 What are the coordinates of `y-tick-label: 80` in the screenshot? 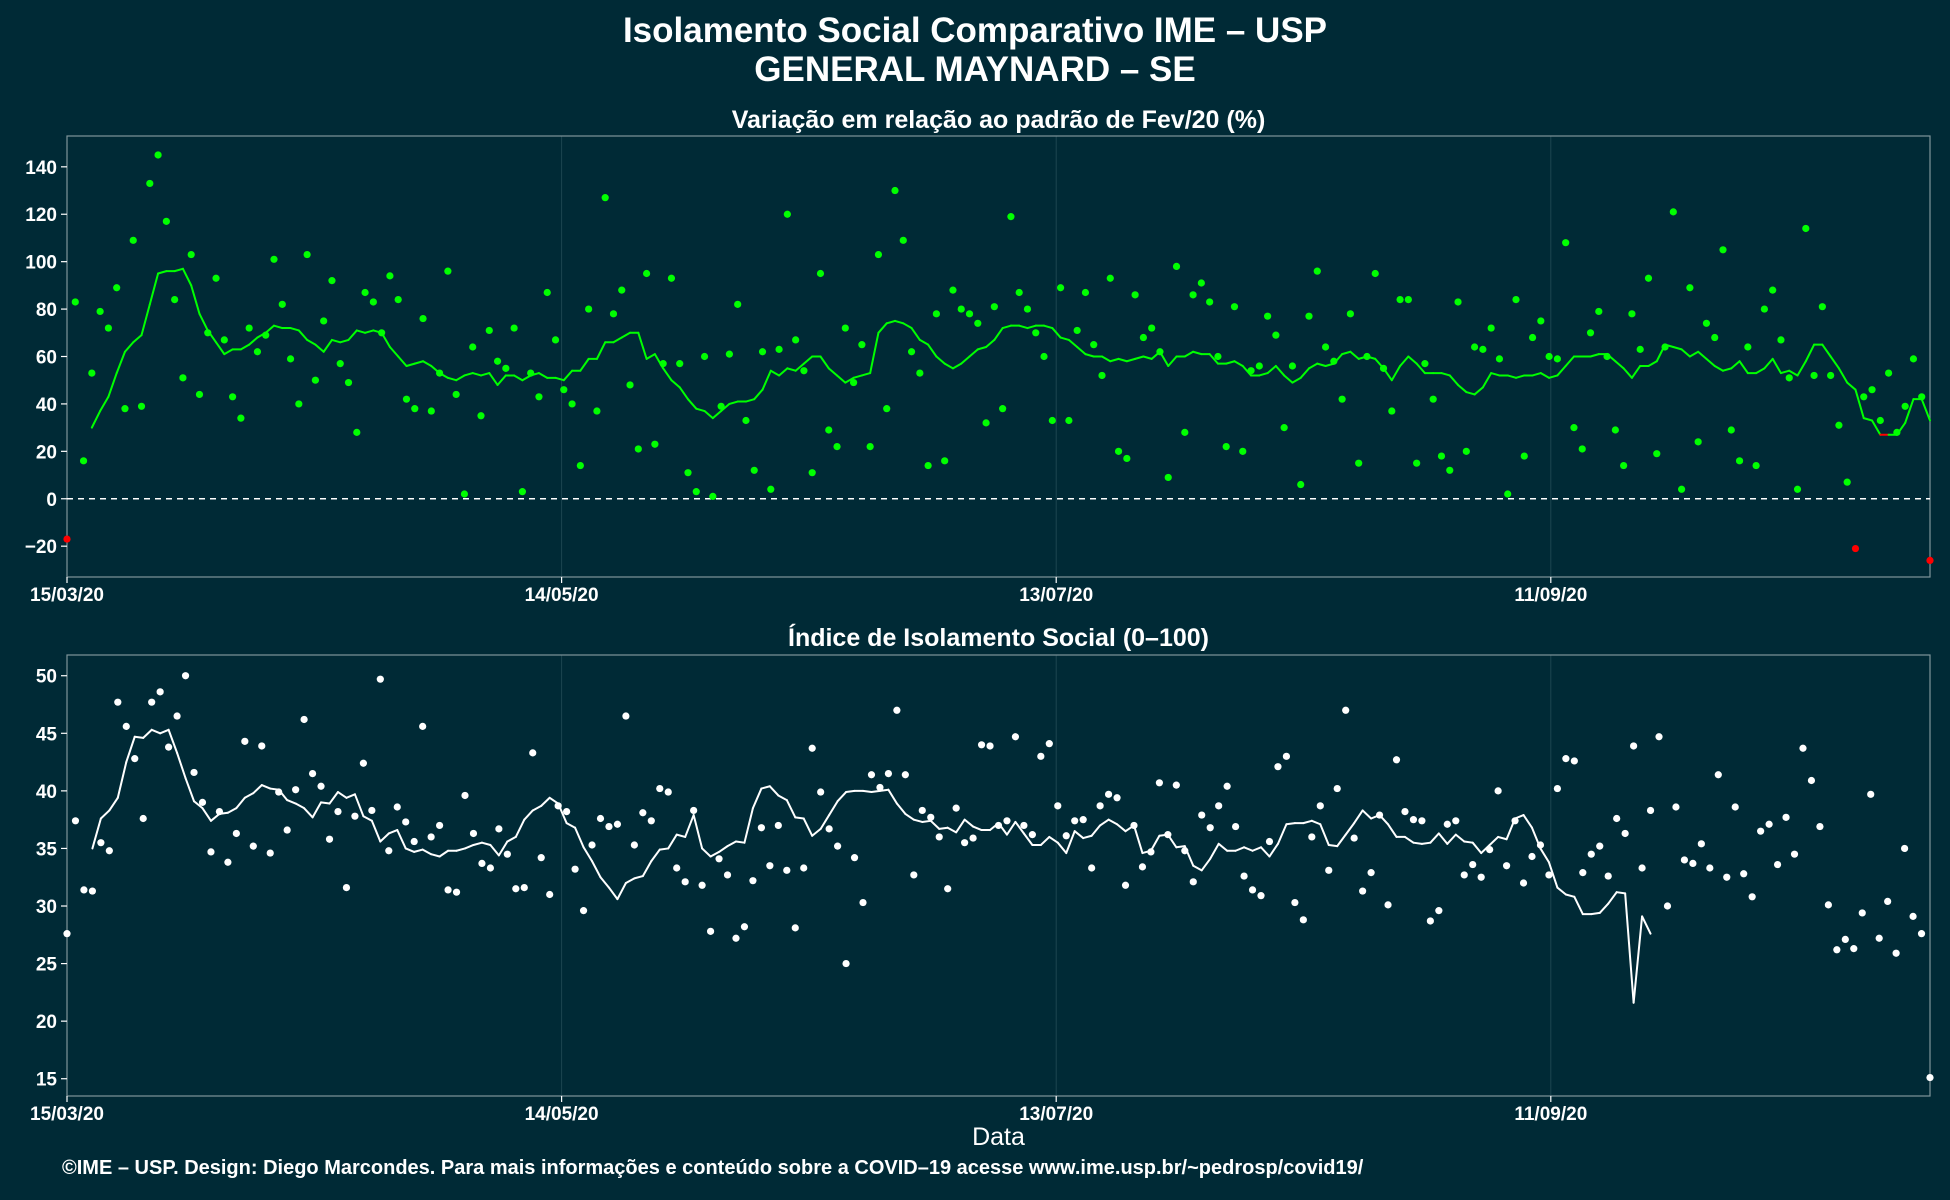 It's located at (46, 310).